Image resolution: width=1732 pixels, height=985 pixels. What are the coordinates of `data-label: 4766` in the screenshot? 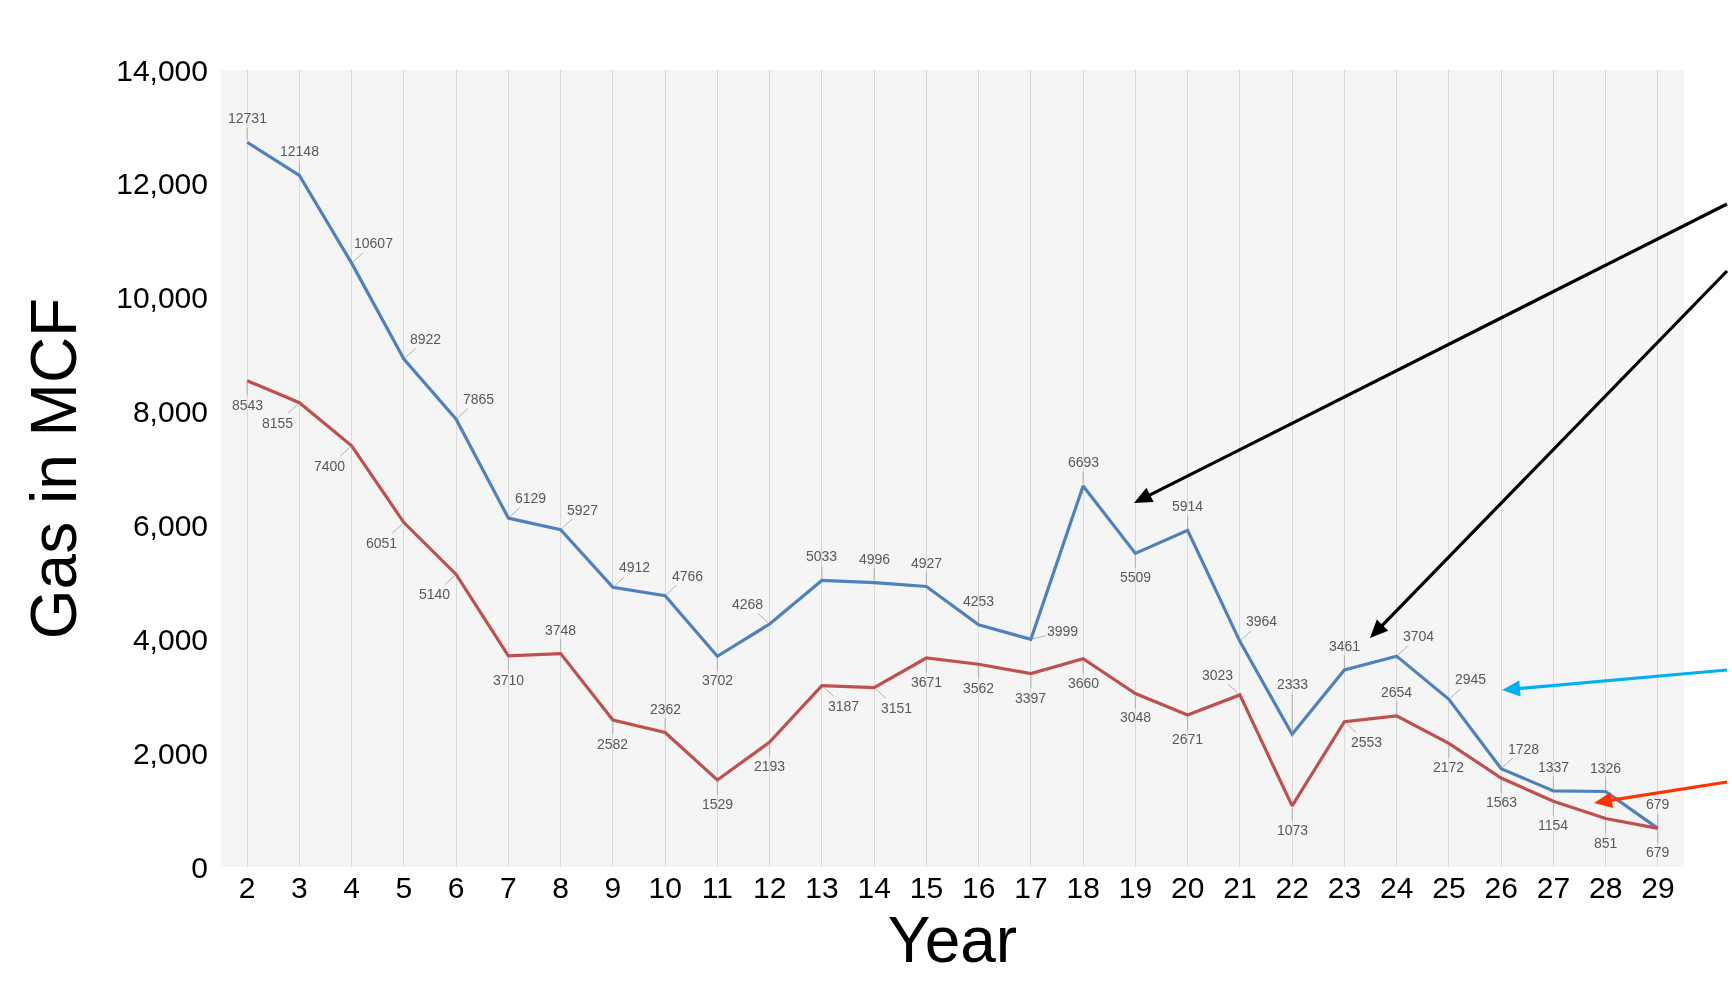 It's located at (688, 576).